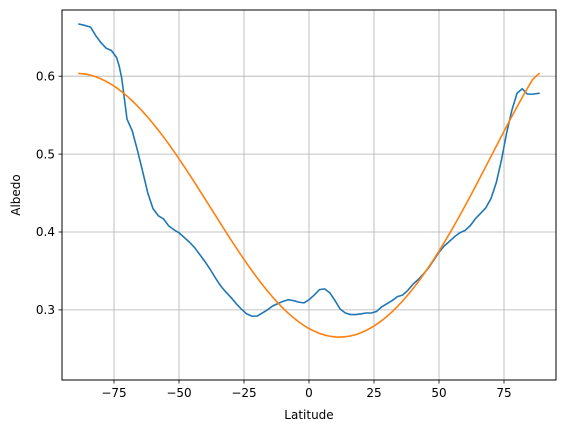  What do you see at coordinates (373, 393) in the screenshot?
I see `x-tick-label: 25` at bounding box center [373, 393].